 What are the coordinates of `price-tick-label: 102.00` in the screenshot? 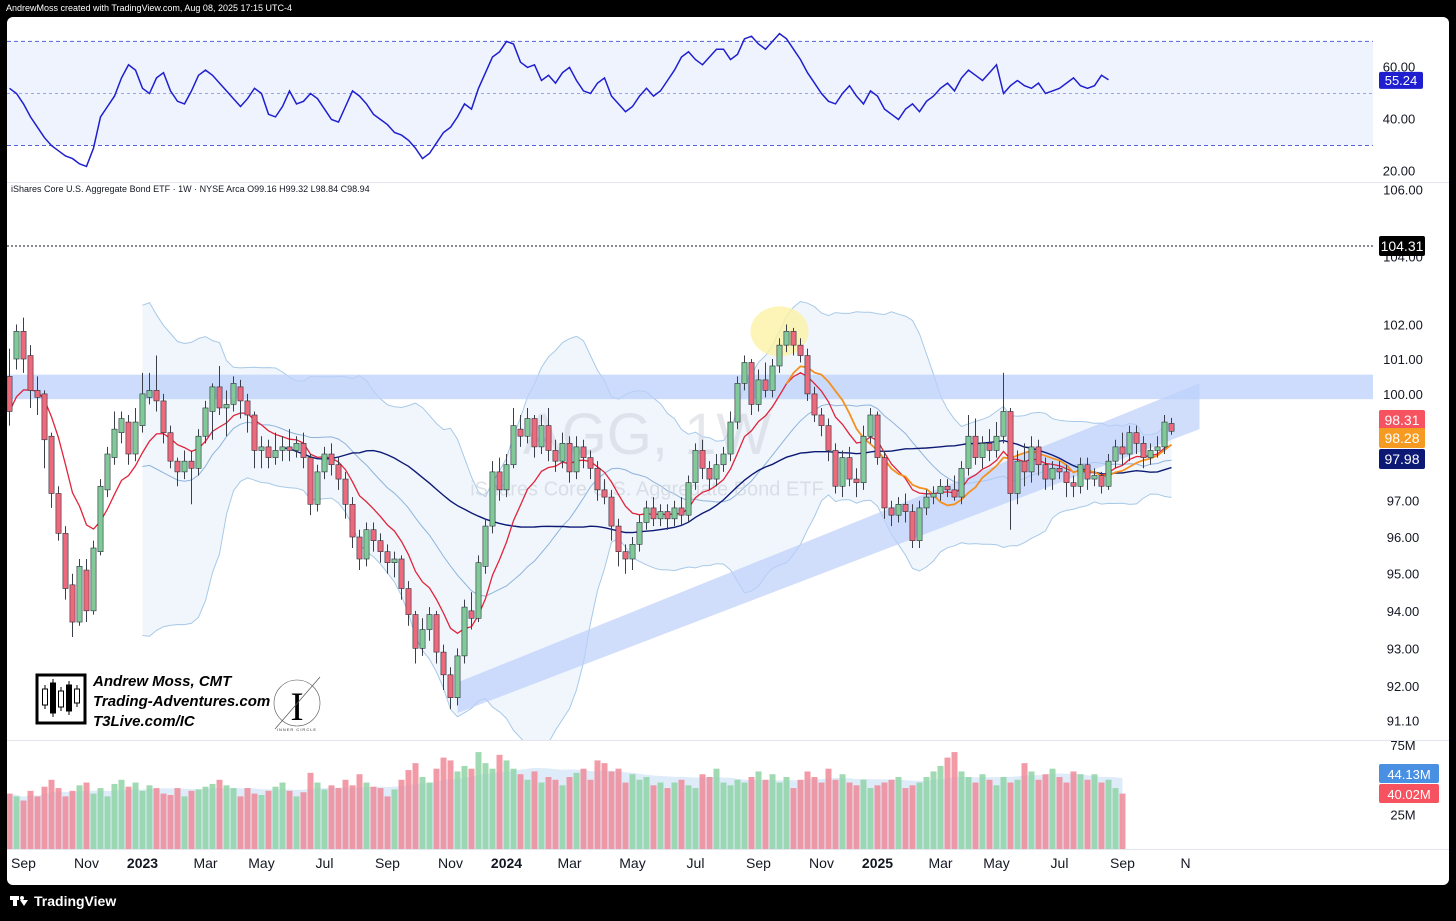 It's located at (1403, 324).